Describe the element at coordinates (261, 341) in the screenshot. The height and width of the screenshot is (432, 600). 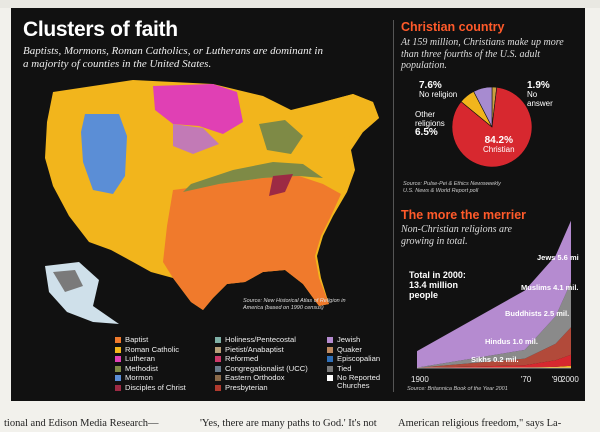
I see `legend-item: Holiness/Pentecostal` at that location.